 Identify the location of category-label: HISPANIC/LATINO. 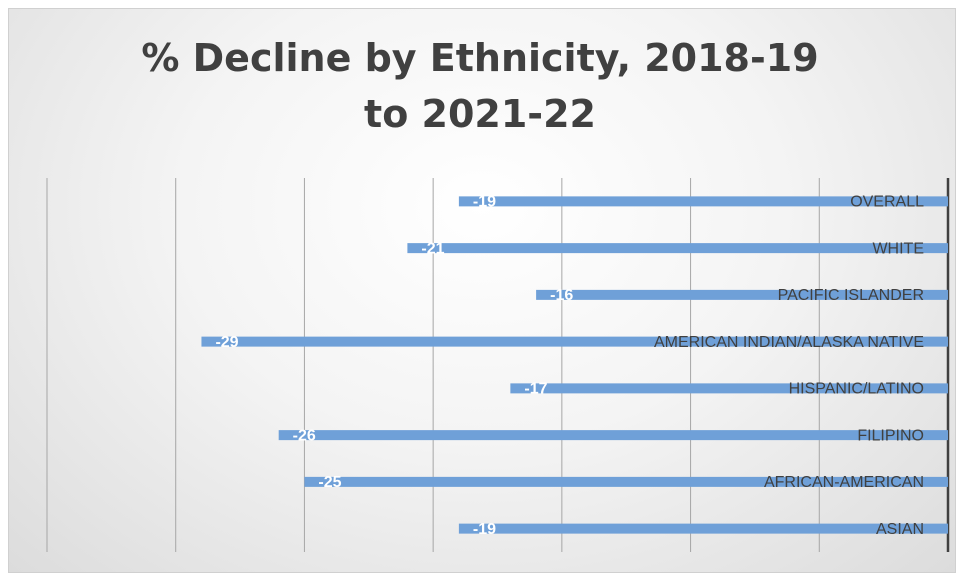
(856, 389).